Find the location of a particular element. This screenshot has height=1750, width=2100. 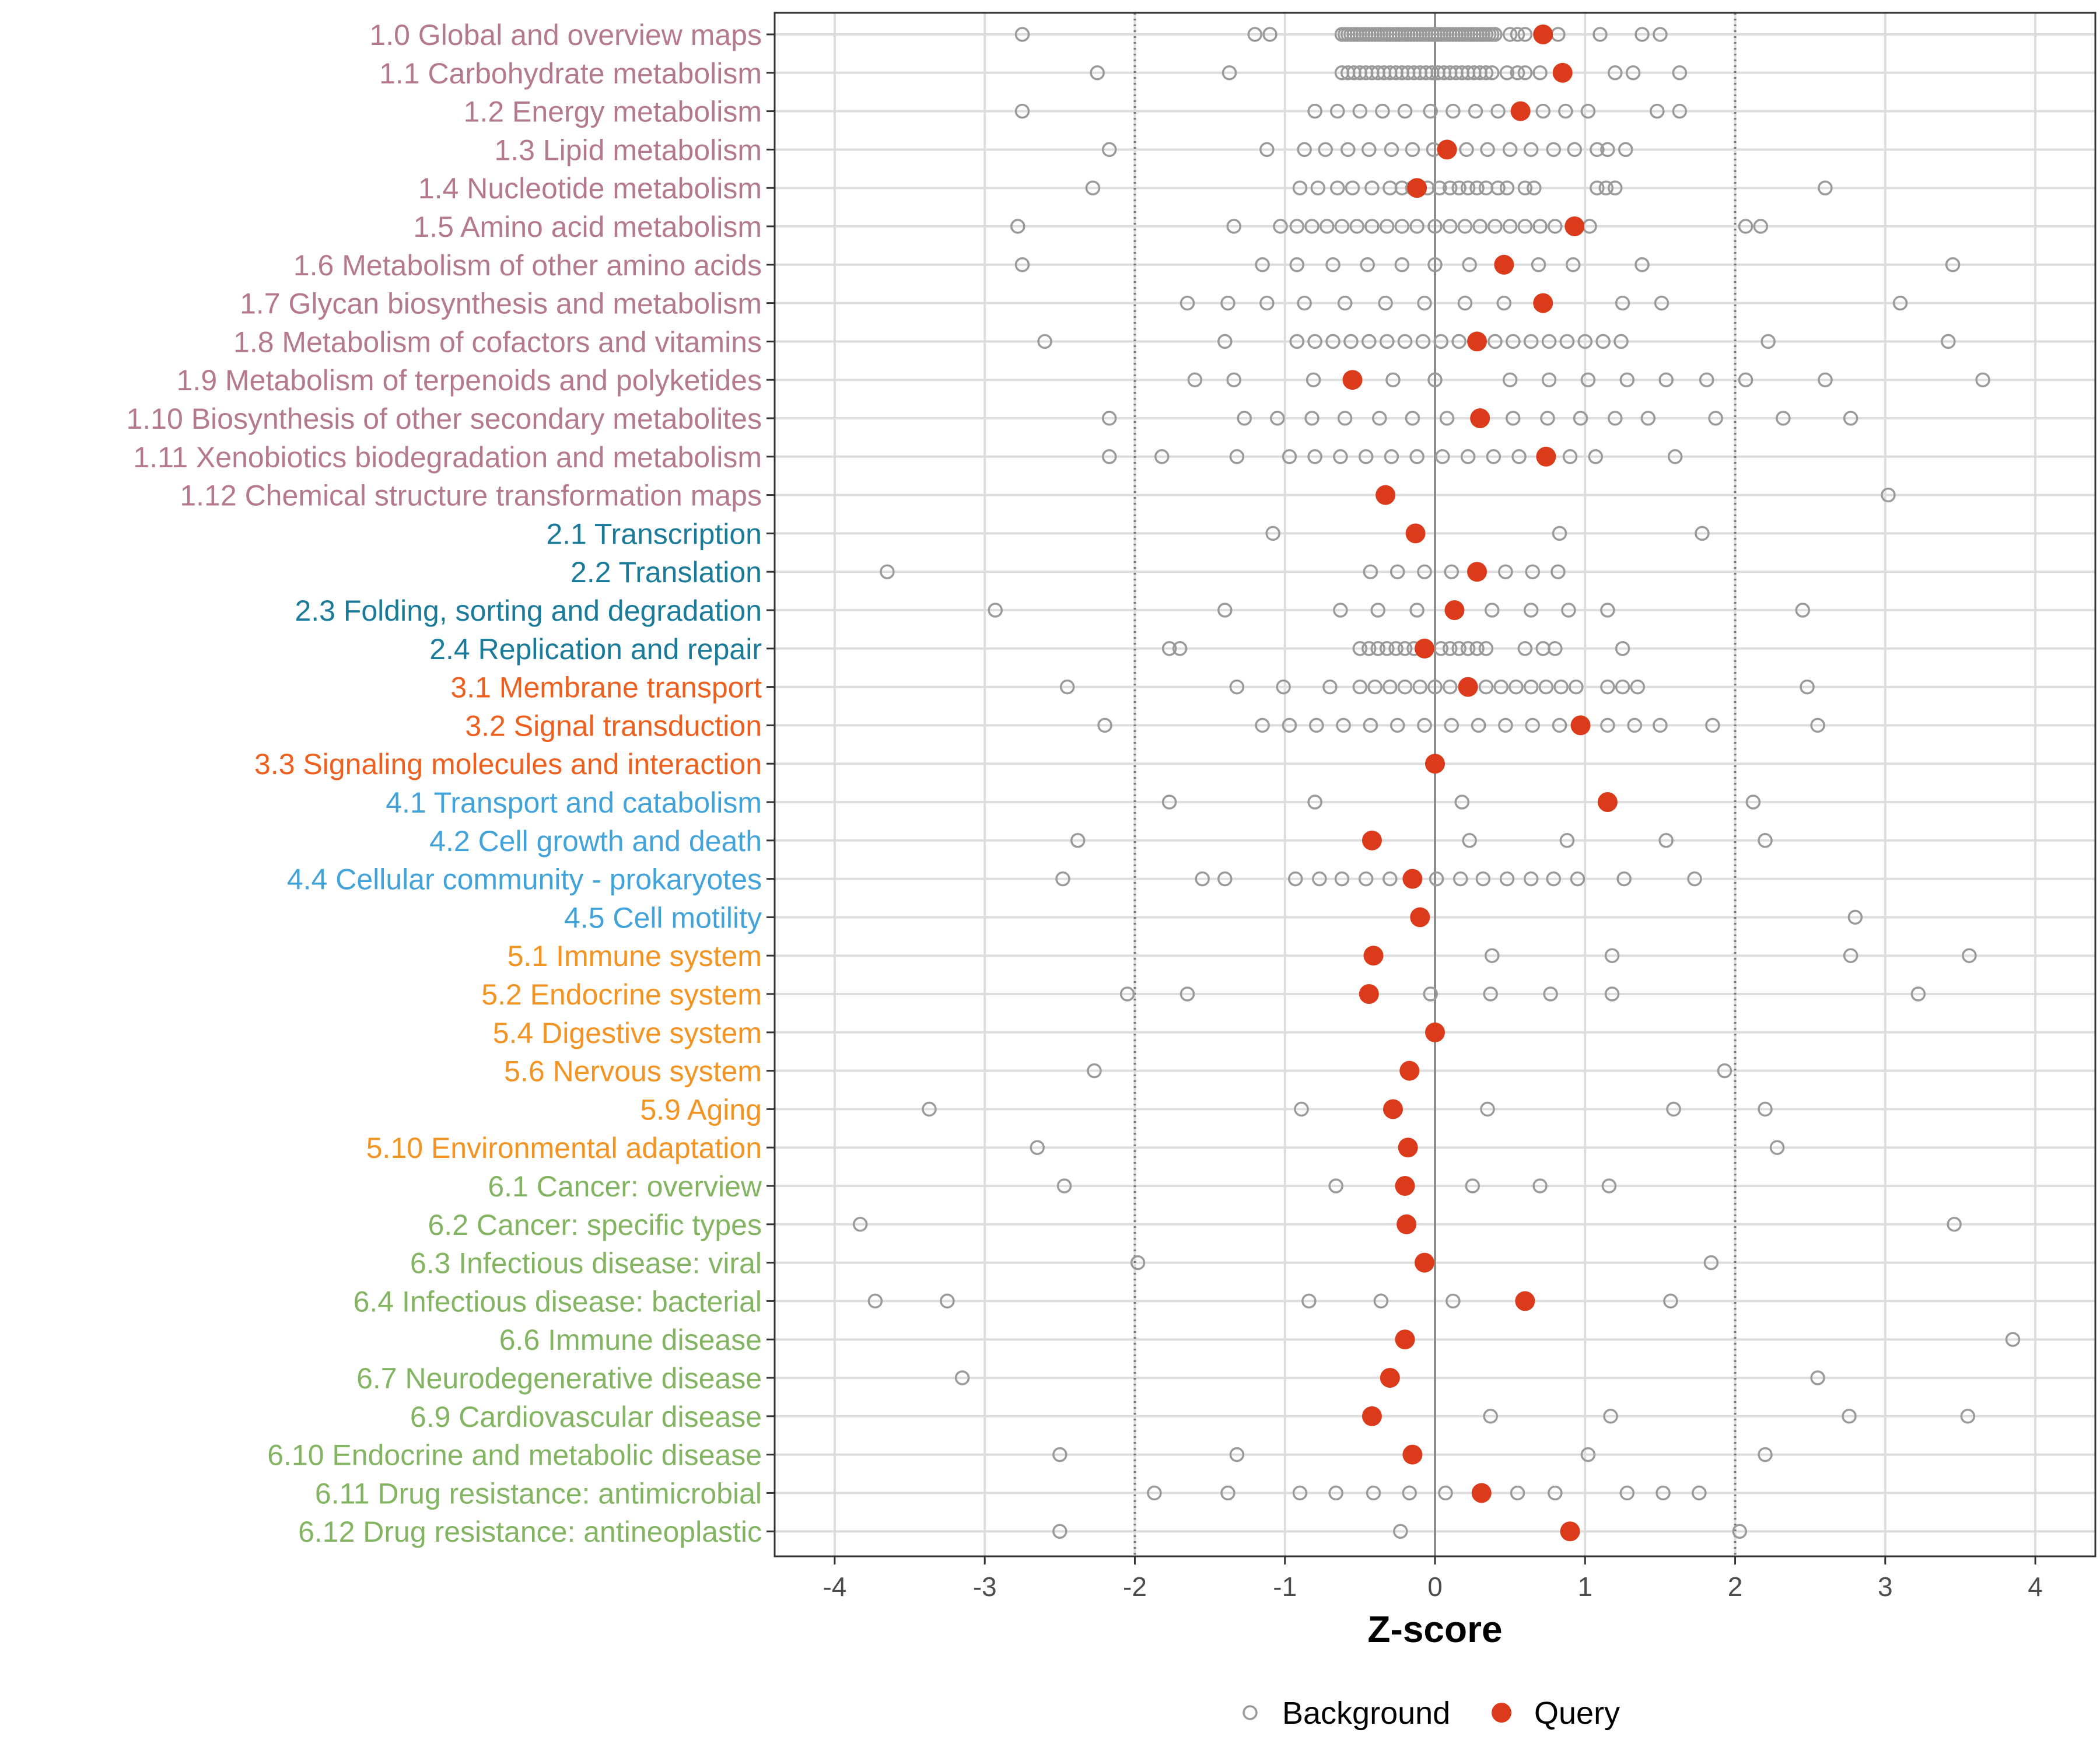

category-label: 6.3 Infectious disease: viral is located at coordinates (586, 1263).